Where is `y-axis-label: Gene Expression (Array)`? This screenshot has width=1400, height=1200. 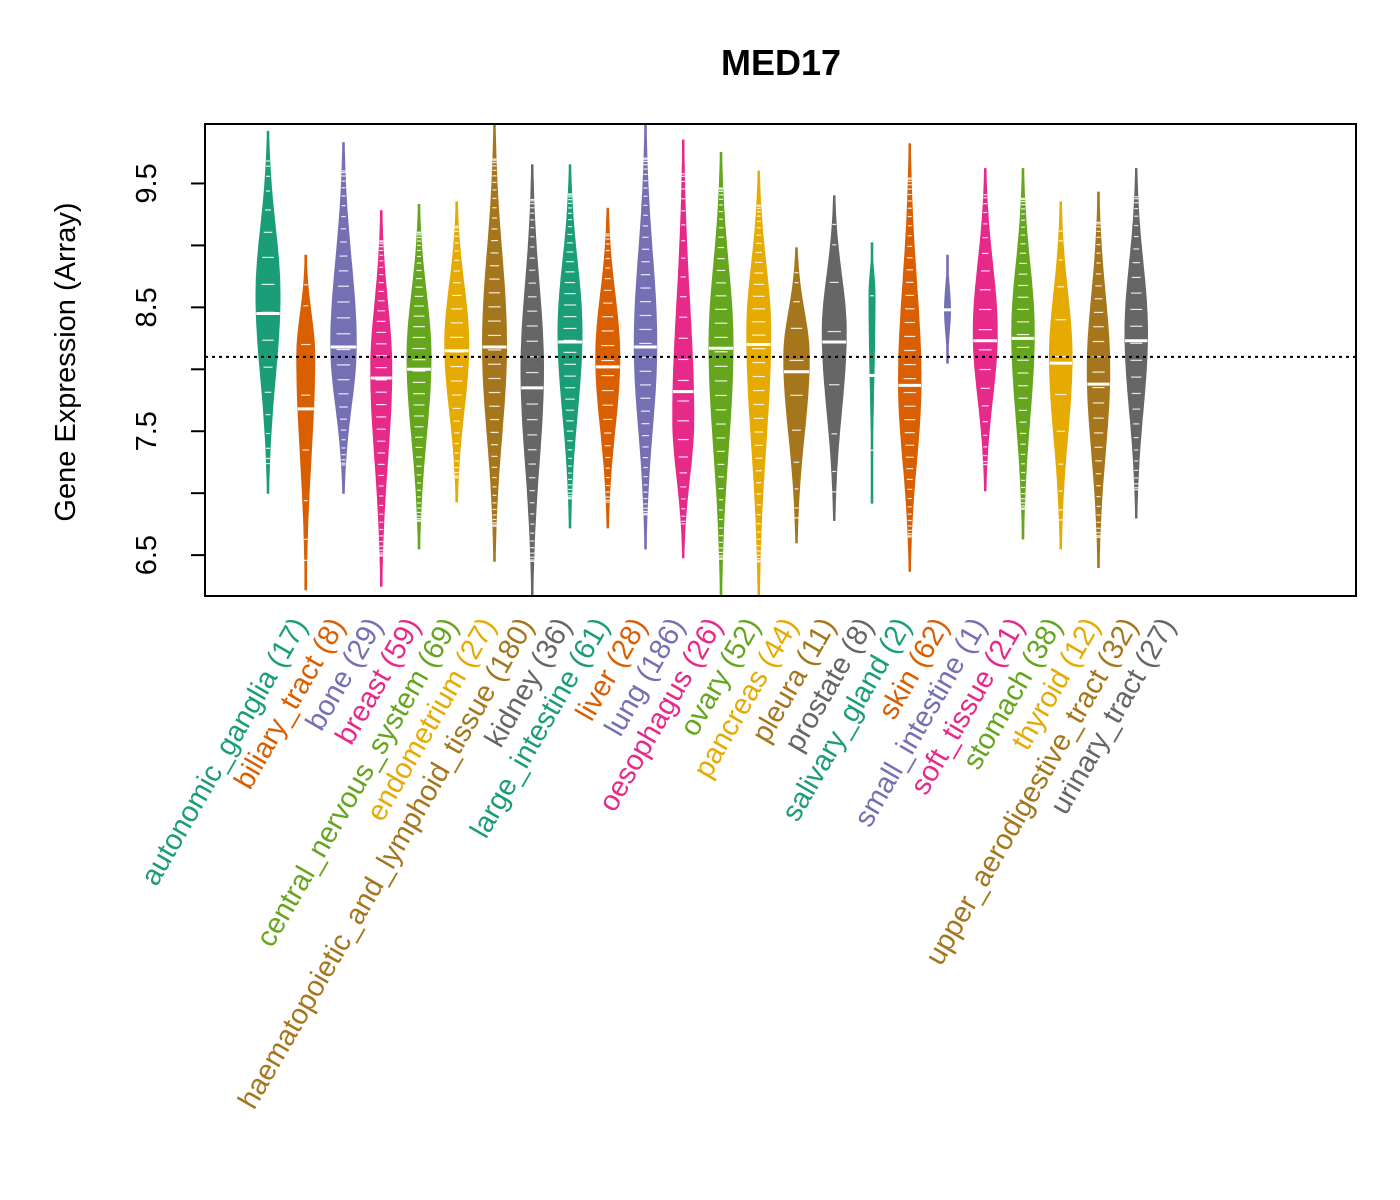
y-axis-label: Gene Expression (Array) is located at coordinates (66, 361).